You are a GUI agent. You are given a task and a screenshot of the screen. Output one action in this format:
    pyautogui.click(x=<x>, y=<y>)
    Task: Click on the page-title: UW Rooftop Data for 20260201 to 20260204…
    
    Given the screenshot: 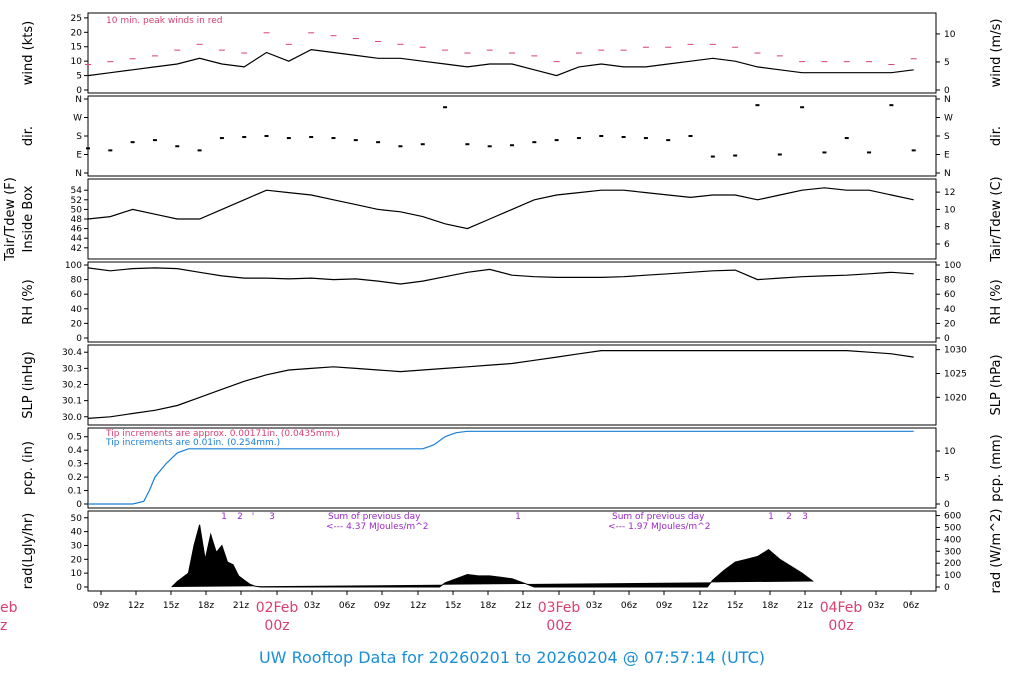 What is the action you would take?
    pyautogui.click(x=512, y=657)
    